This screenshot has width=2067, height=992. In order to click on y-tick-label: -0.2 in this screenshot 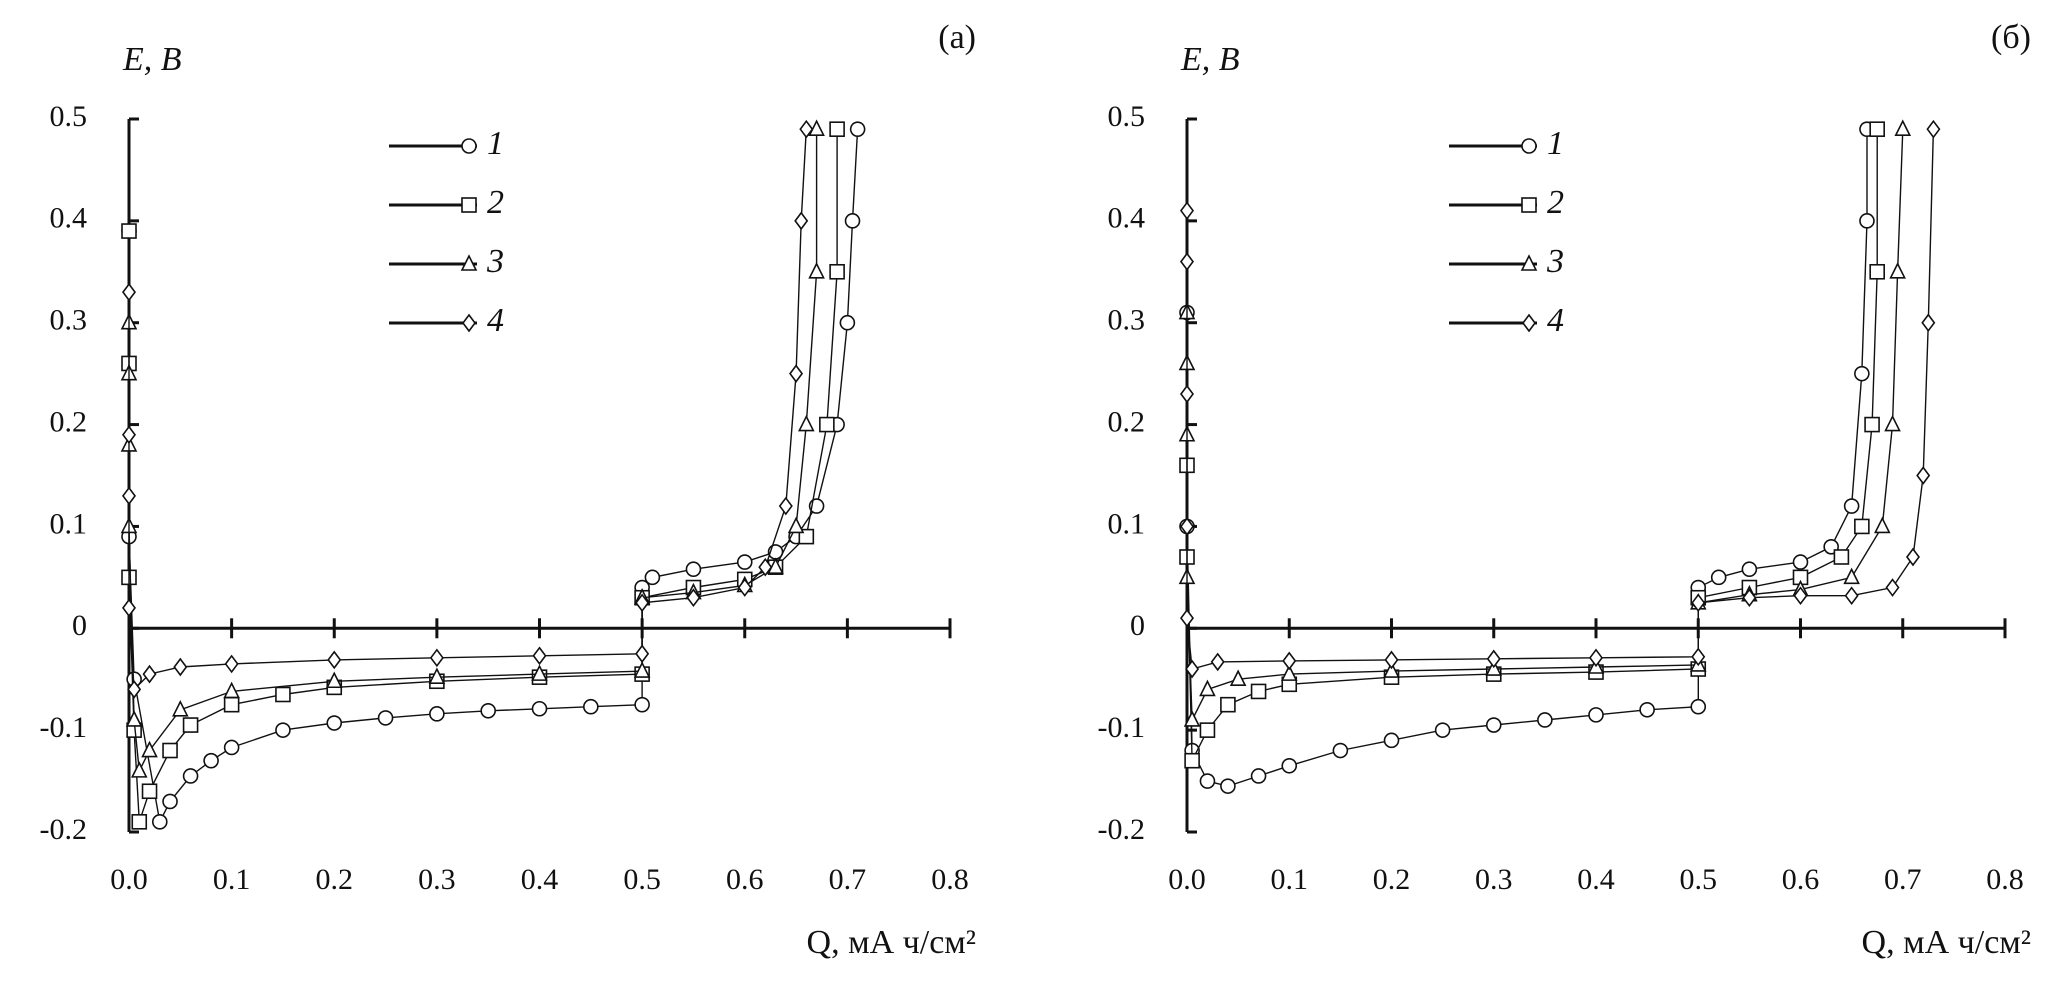, I will do `click(1122, 829)`.